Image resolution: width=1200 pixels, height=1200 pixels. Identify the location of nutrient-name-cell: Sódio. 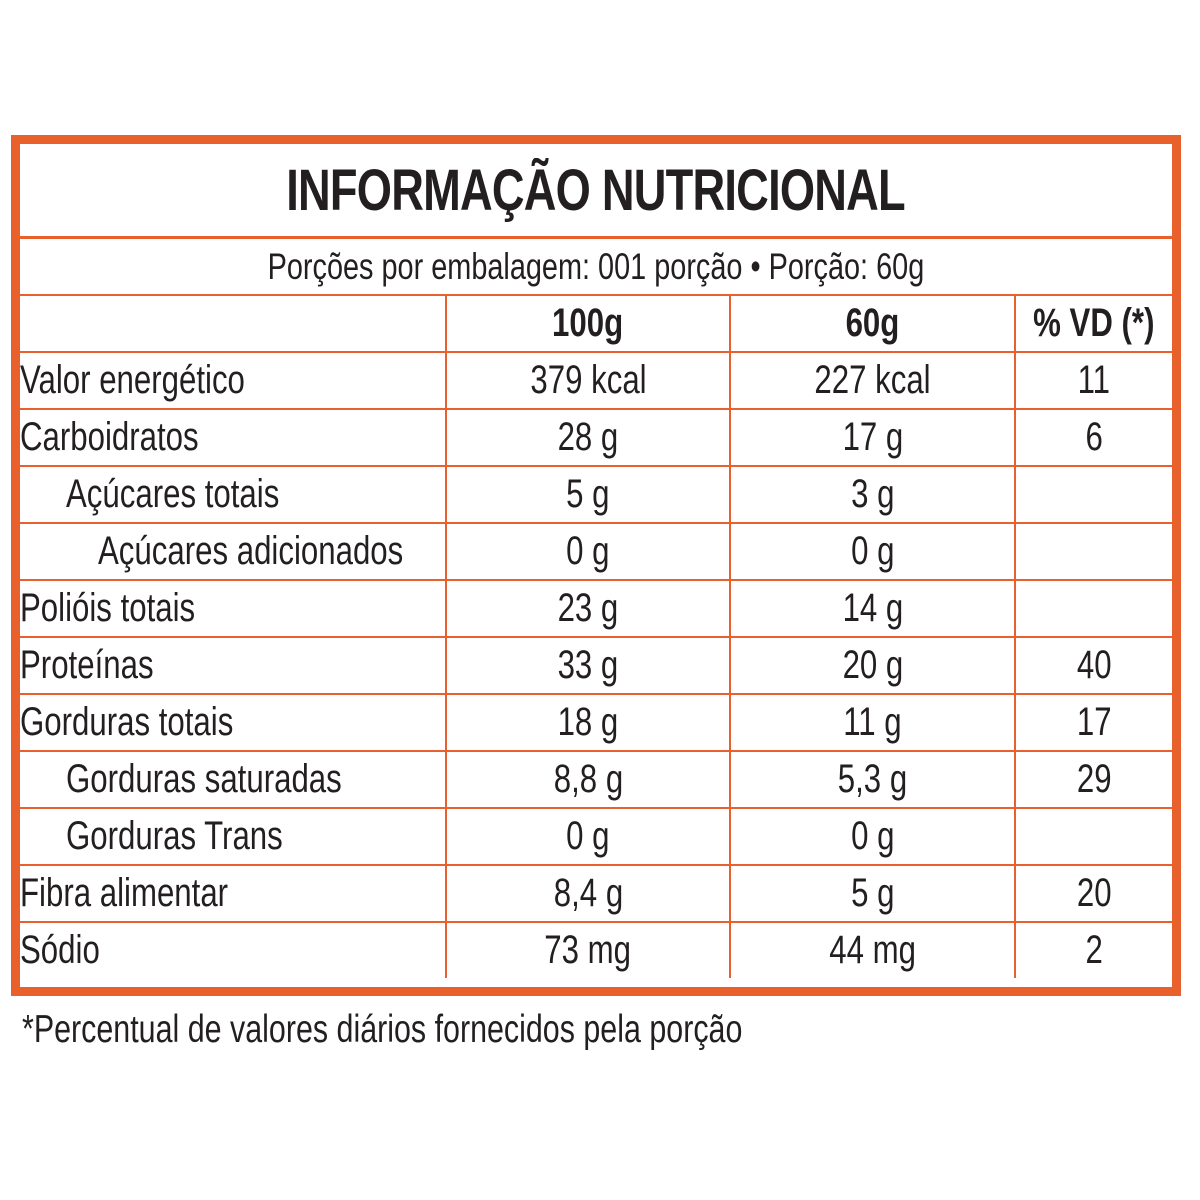
(233, 950).